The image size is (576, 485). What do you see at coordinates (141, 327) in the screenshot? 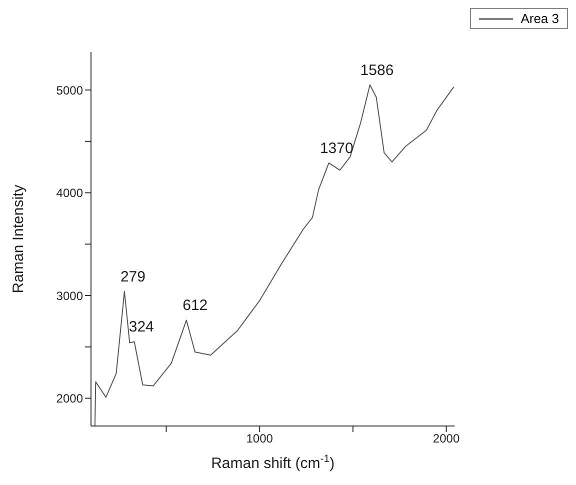
I see `annotation: 324` at bounding box center [141, 327].